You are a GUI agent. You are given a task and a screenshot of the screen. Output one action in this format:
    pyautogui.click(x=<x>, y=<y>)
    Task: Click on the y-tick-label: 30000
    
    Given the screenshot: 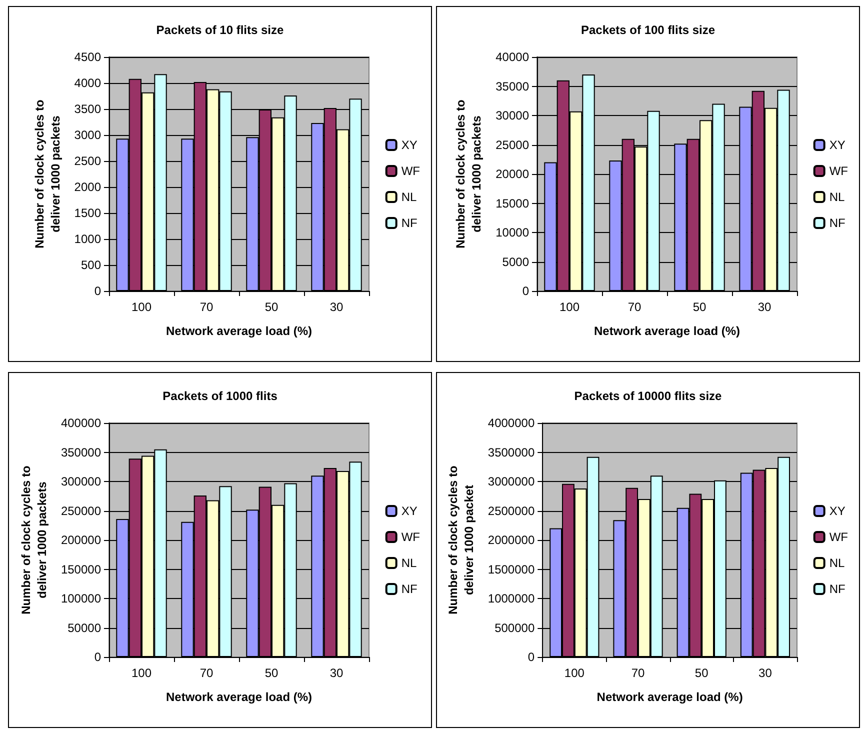 What is the action you would take?
    pyautogui.click(x=513, y=115)
    